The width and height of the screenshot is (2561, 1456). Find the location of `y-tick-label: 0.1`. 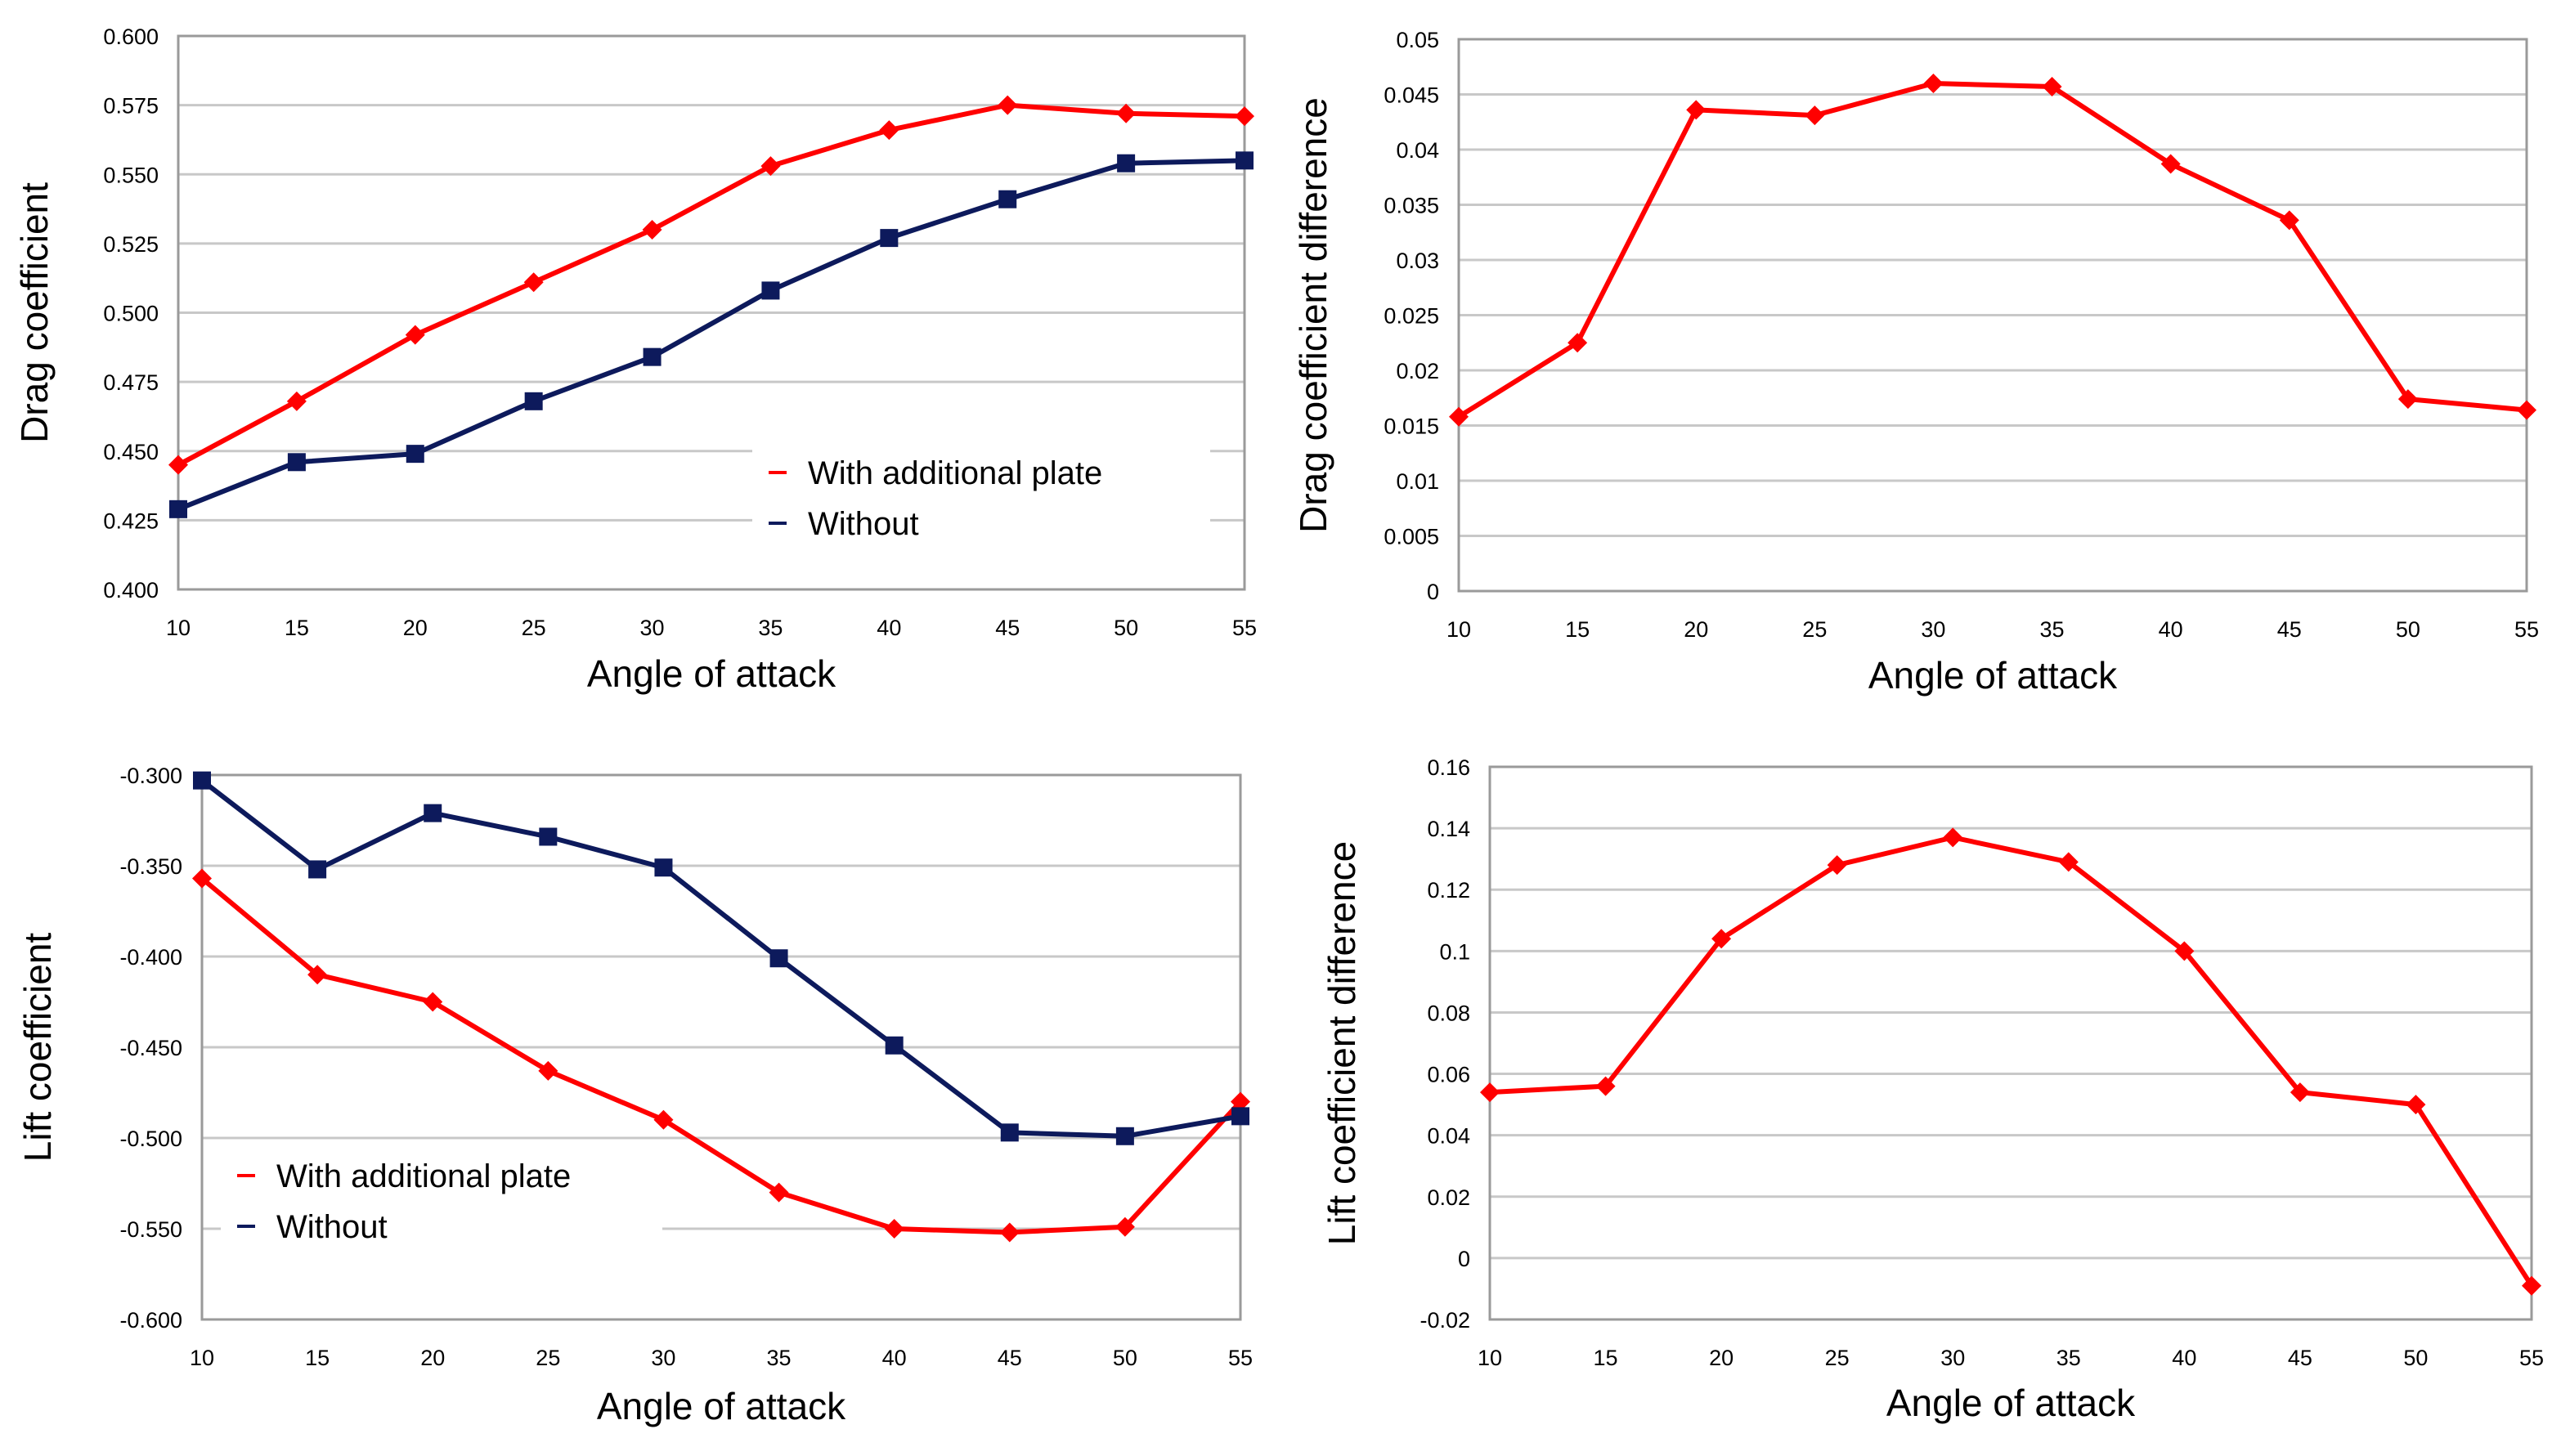

y-tick-label: 0.1 is located at coordinates (1454, 951).